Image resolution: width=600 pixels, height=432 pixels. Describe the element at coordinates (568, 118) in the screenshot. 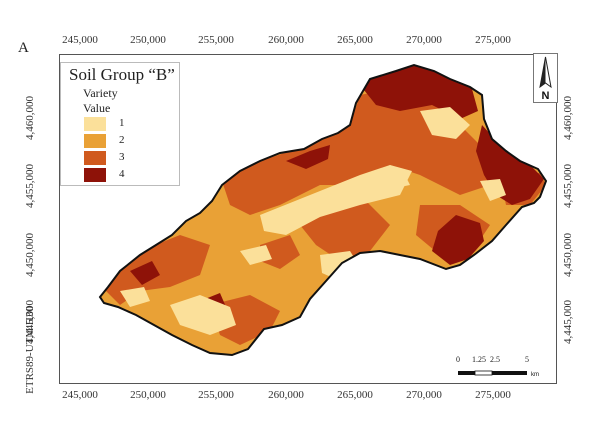

I see `y-tick-right-1: 4,460,000` at that location.